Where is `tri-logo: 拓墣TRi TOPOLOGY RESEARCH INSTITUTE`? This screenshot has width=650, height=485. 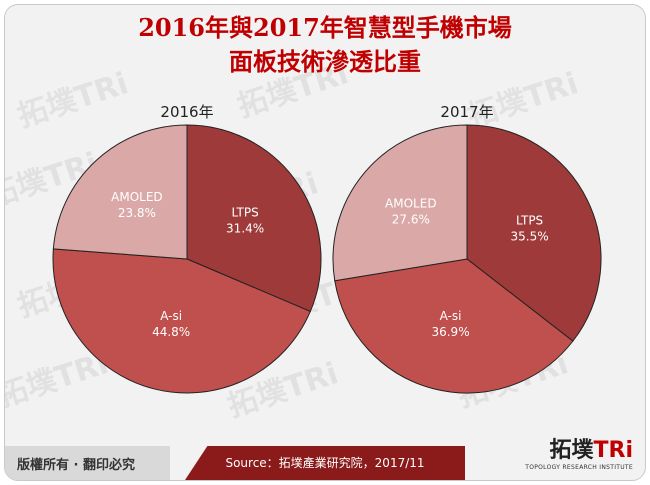
tri-logo: 拓墣TRi TOPOLOGY RESEARCH INSTITUTE is located at coordinates (573, 458).